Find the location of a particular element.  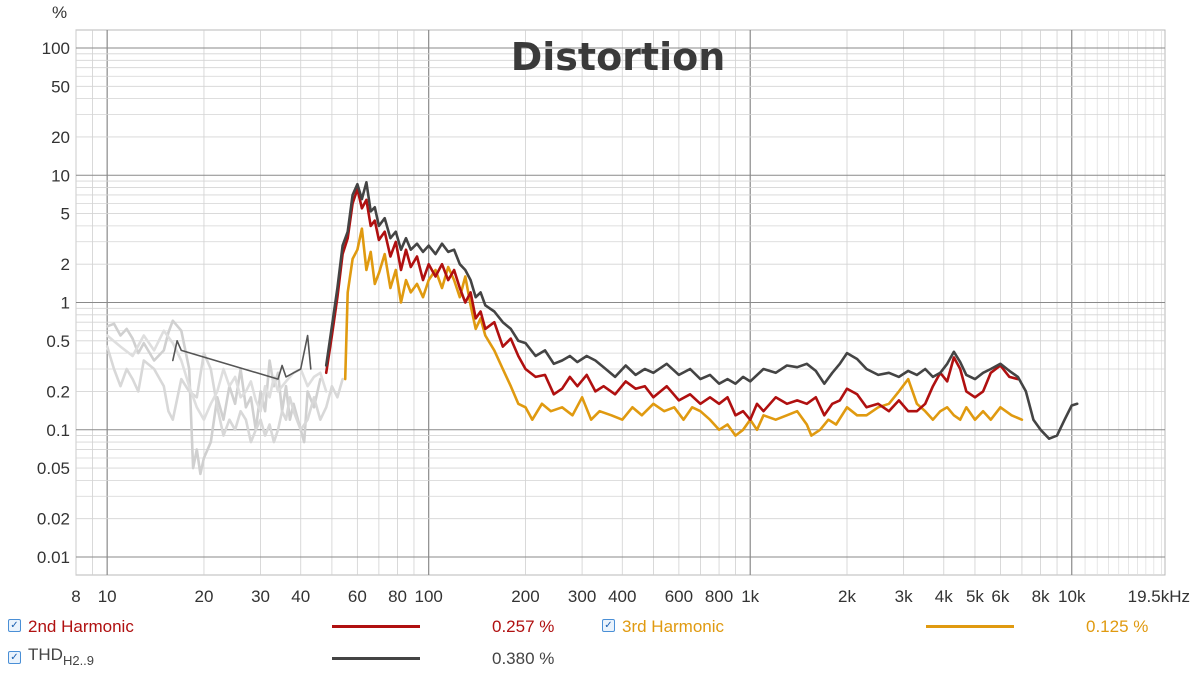

chart-title: Distortion is located at coordinates (618, 57).